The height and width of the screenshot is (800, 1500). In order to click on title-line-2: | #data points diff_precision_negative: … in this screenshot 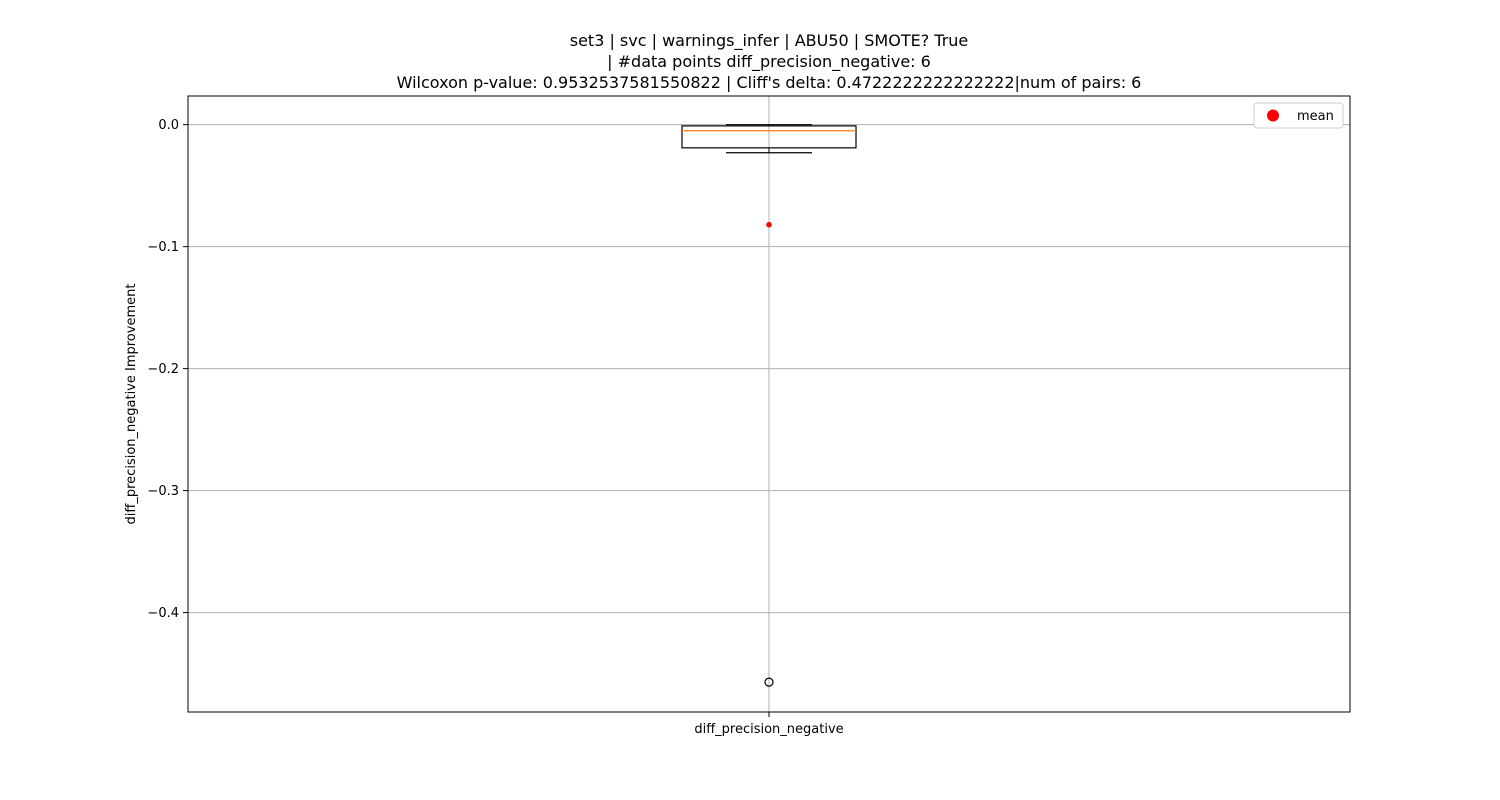, I will do `click(769, 62)`.